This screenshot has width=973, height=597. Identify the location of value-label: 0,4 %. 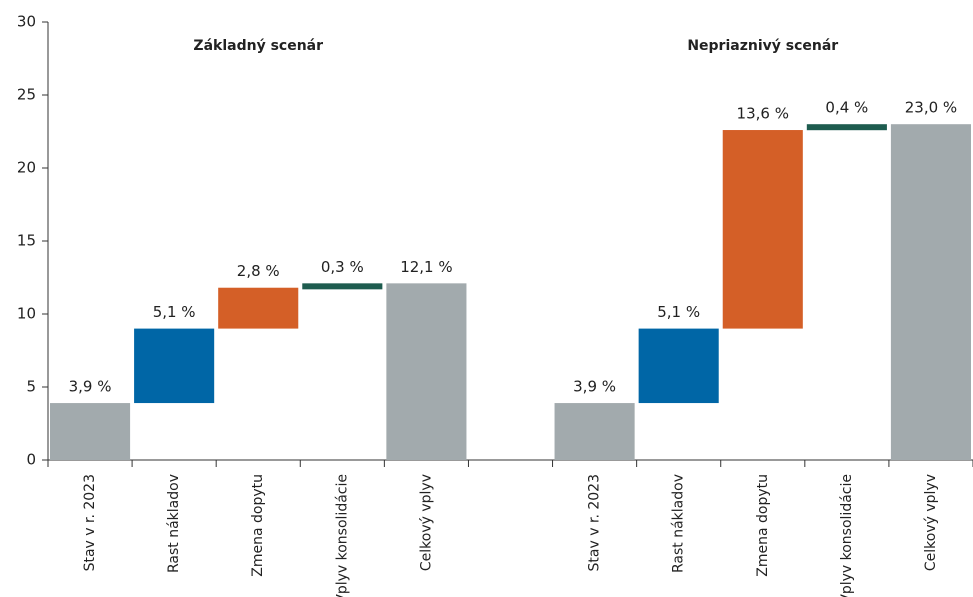
(846, 108).